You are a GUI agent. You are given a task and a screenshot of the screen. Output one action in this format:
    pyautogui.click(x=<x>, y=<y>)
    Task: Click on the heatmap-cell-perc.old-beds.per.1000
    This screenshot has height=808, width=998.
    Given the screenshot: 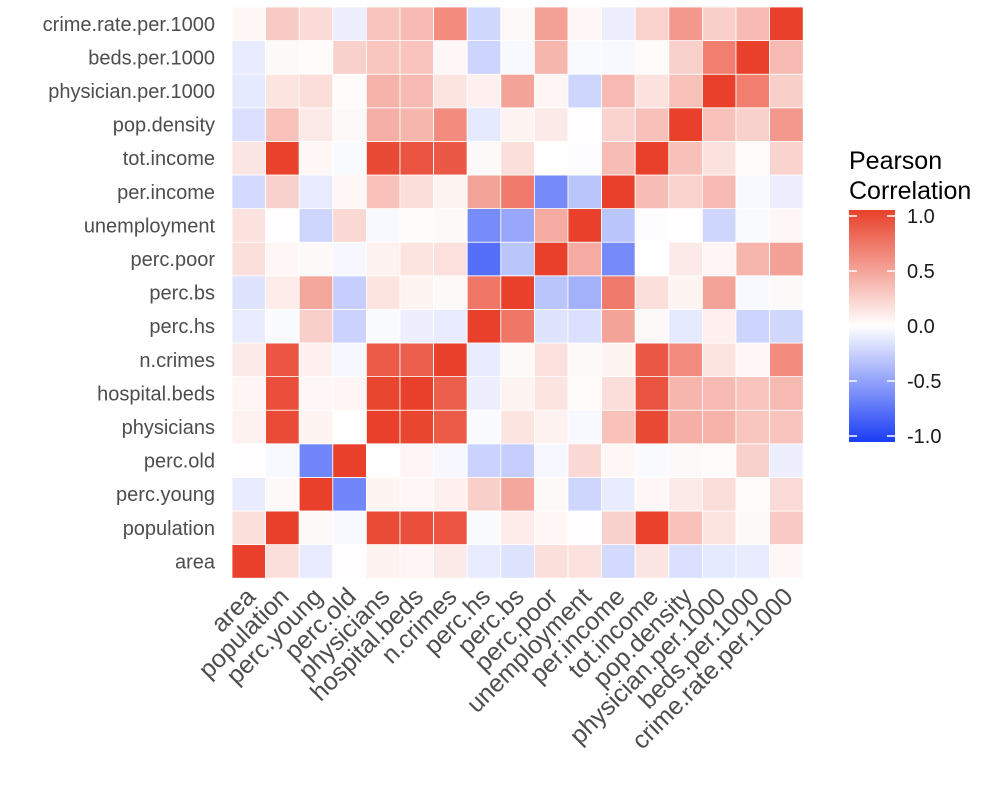 What is the action you would take?
    pyautogui.click(x=752, y=460)
    